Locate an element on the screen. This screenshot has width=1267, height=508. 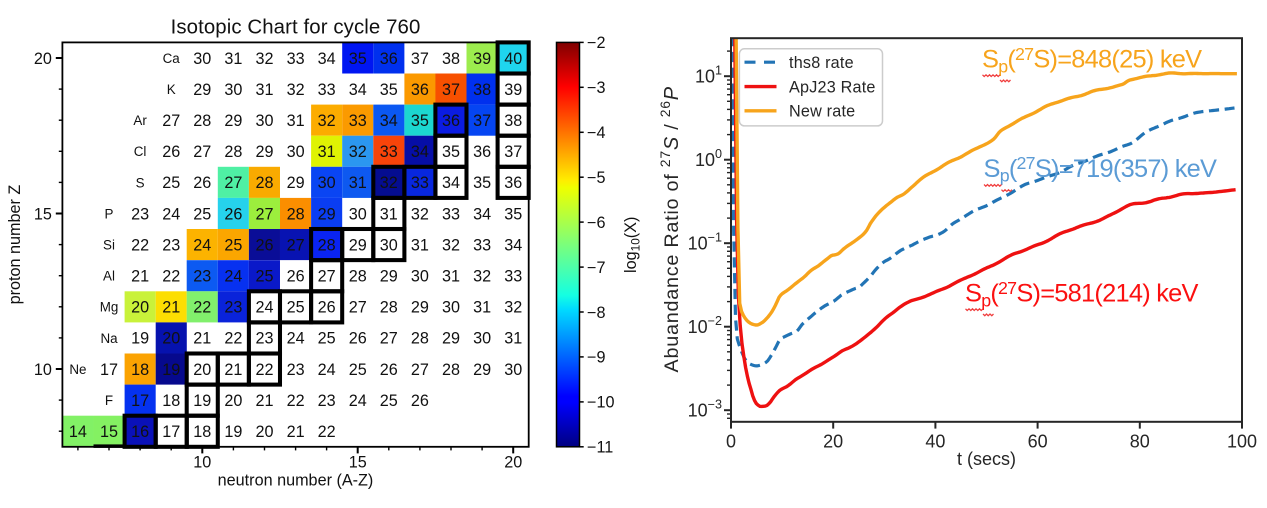
svg-text: −7 is located at coordinates (596, 268).